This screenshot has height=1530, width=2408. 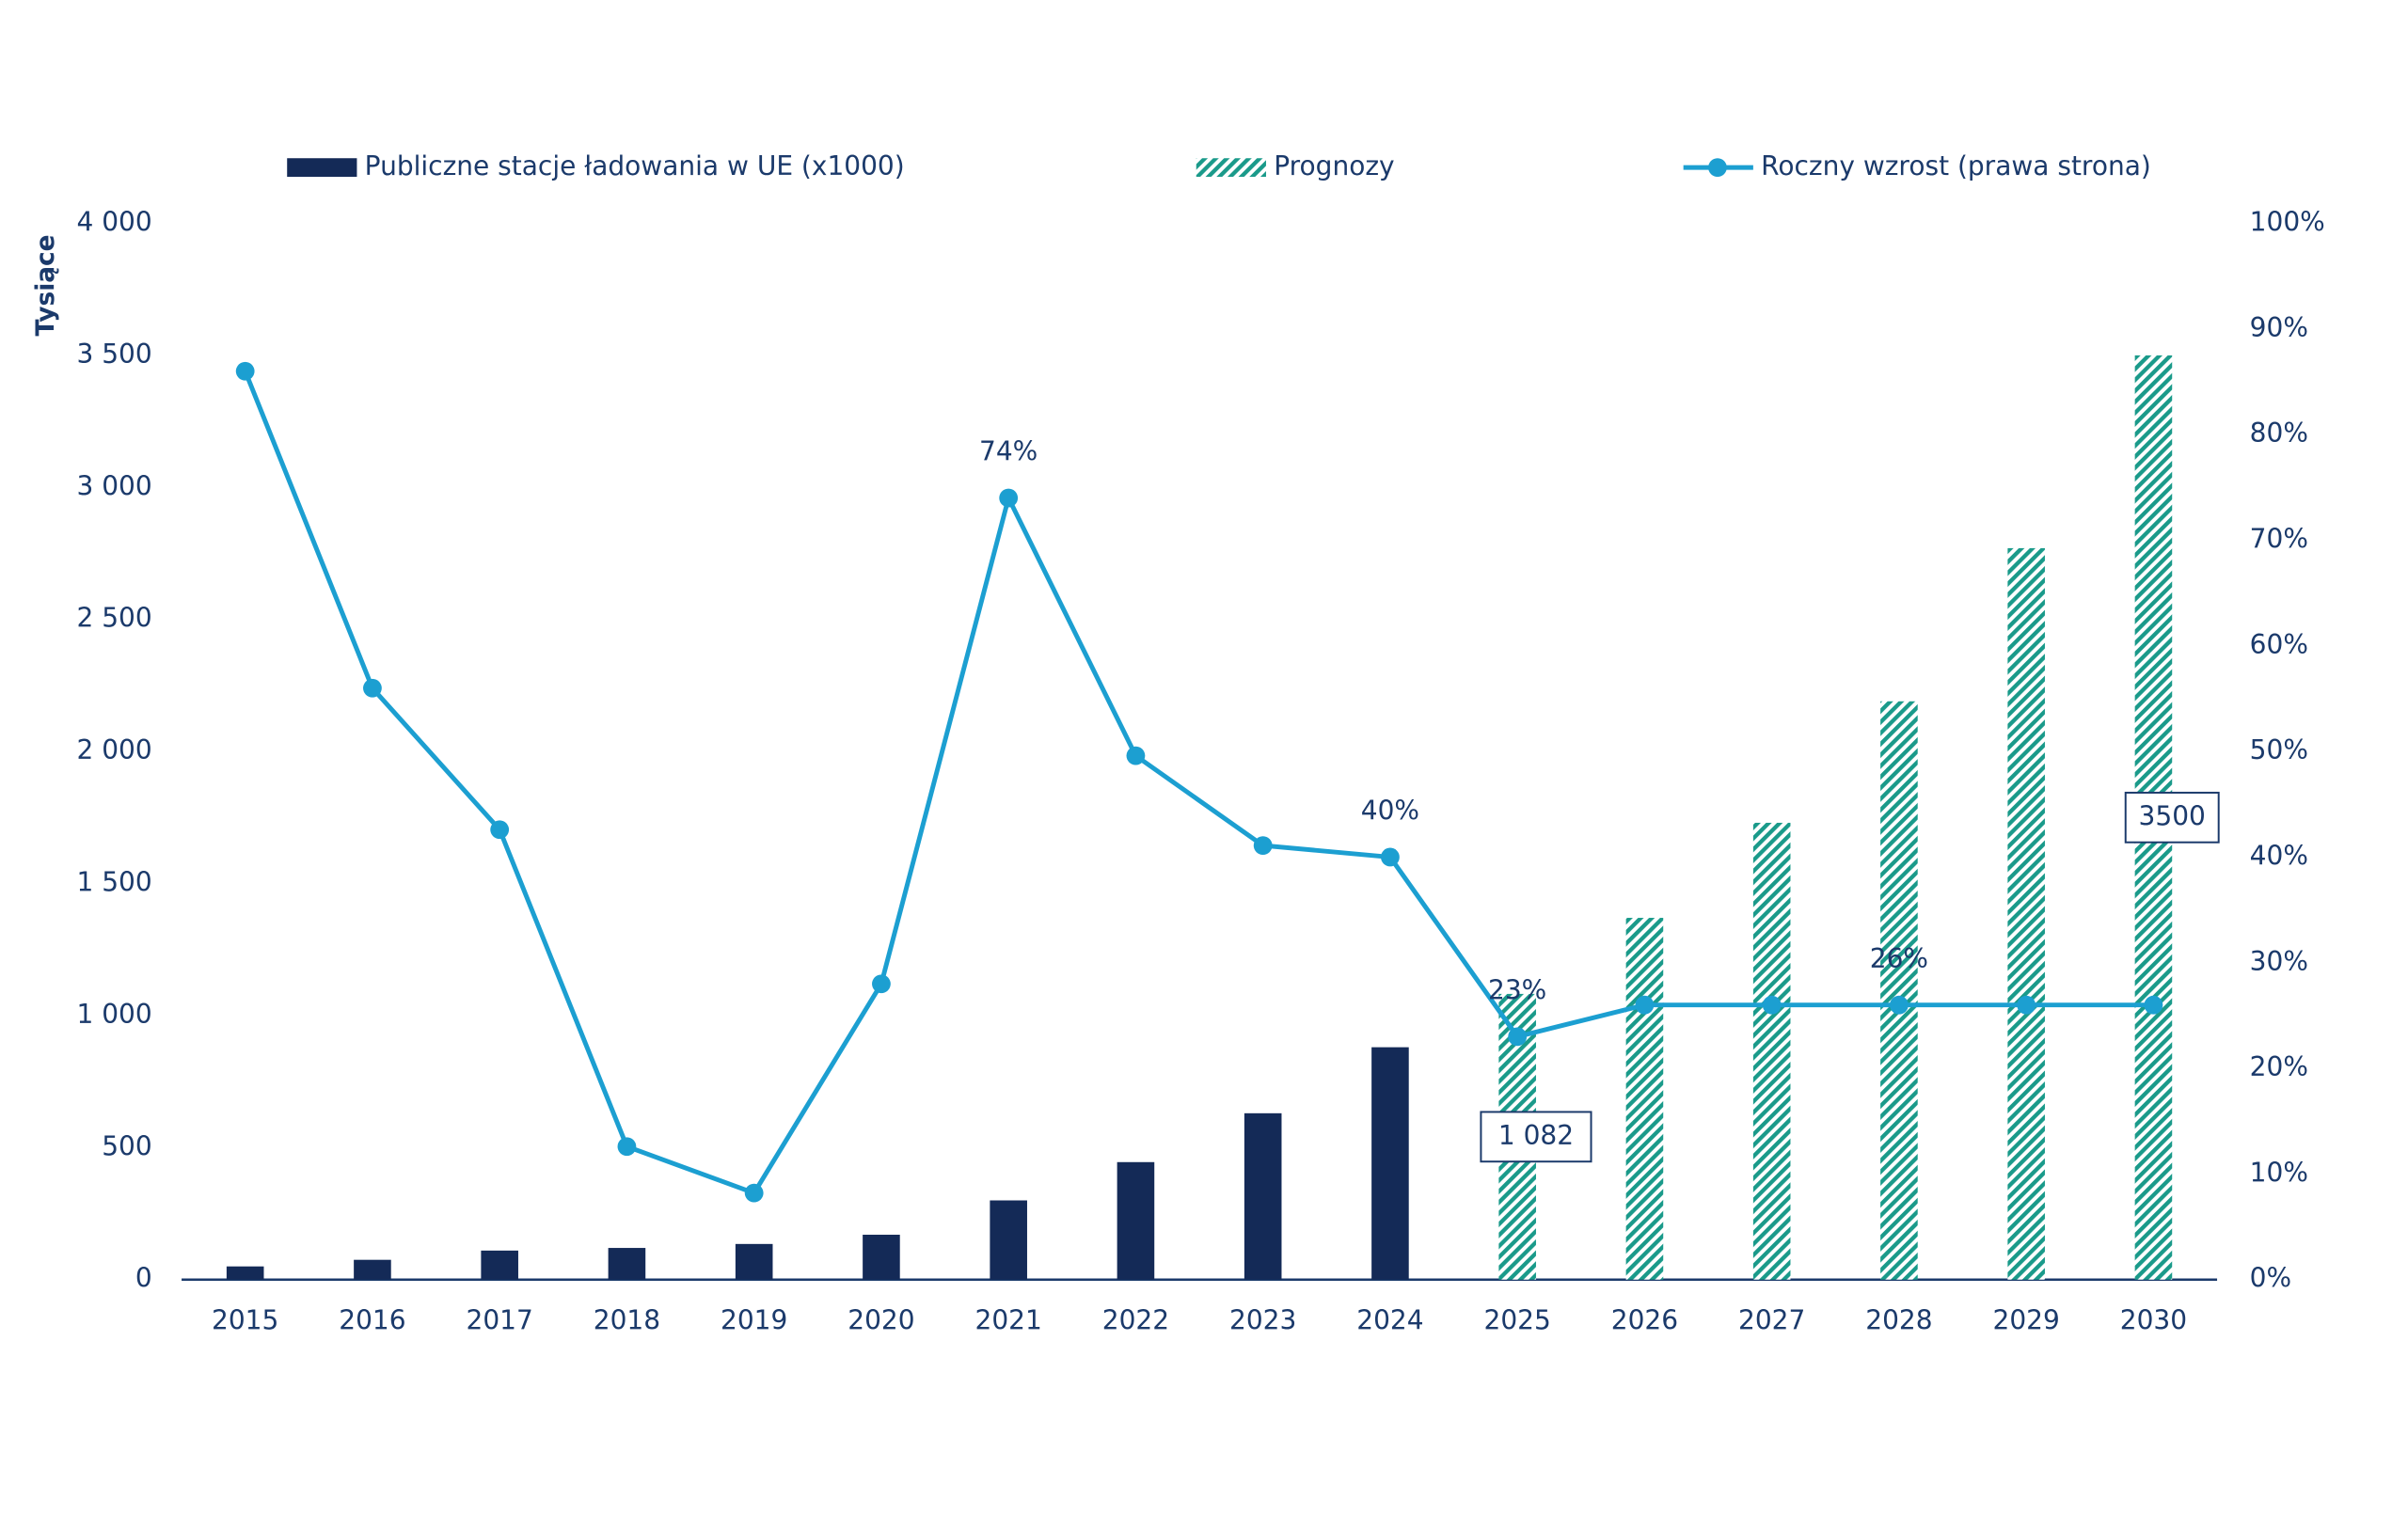 I want to click on y-tick-label: 2 000, so click(x=115, y=749).